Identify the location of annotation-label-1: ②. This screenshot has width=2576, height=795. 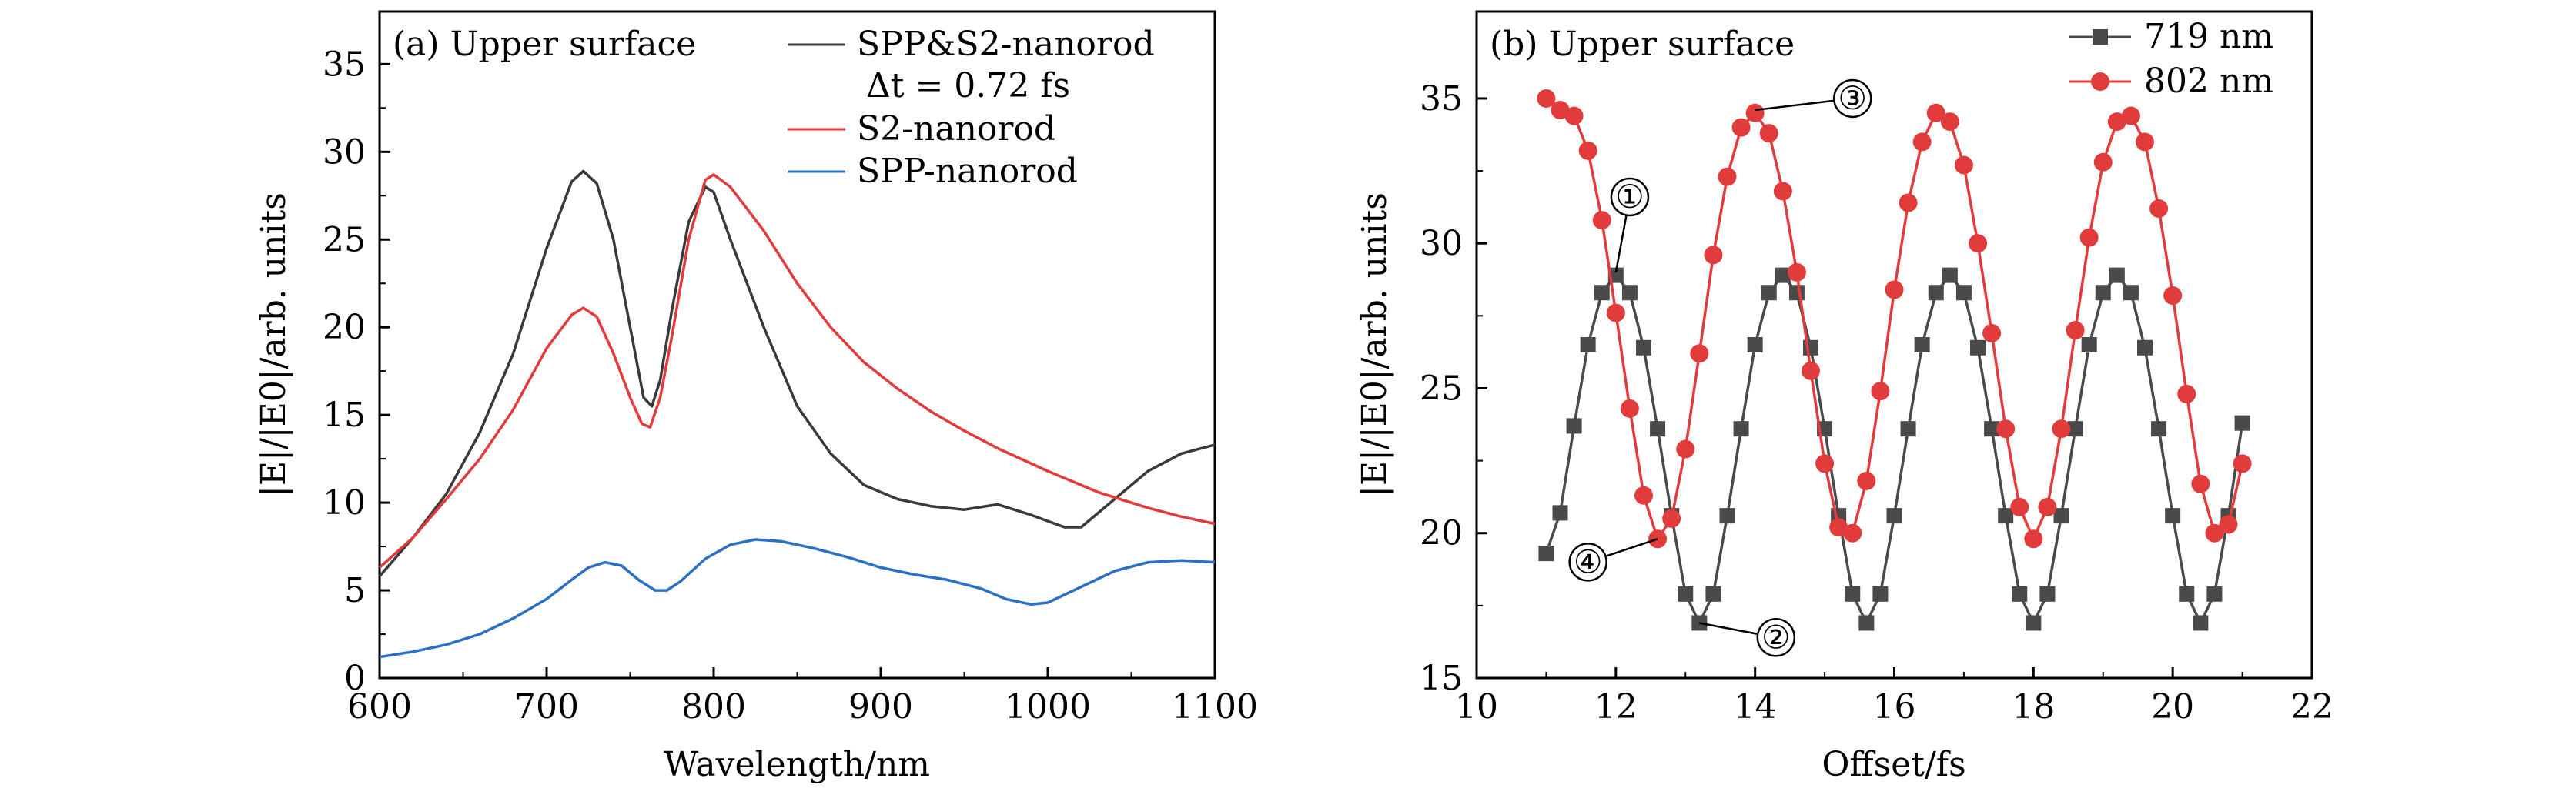
(1776, 637).